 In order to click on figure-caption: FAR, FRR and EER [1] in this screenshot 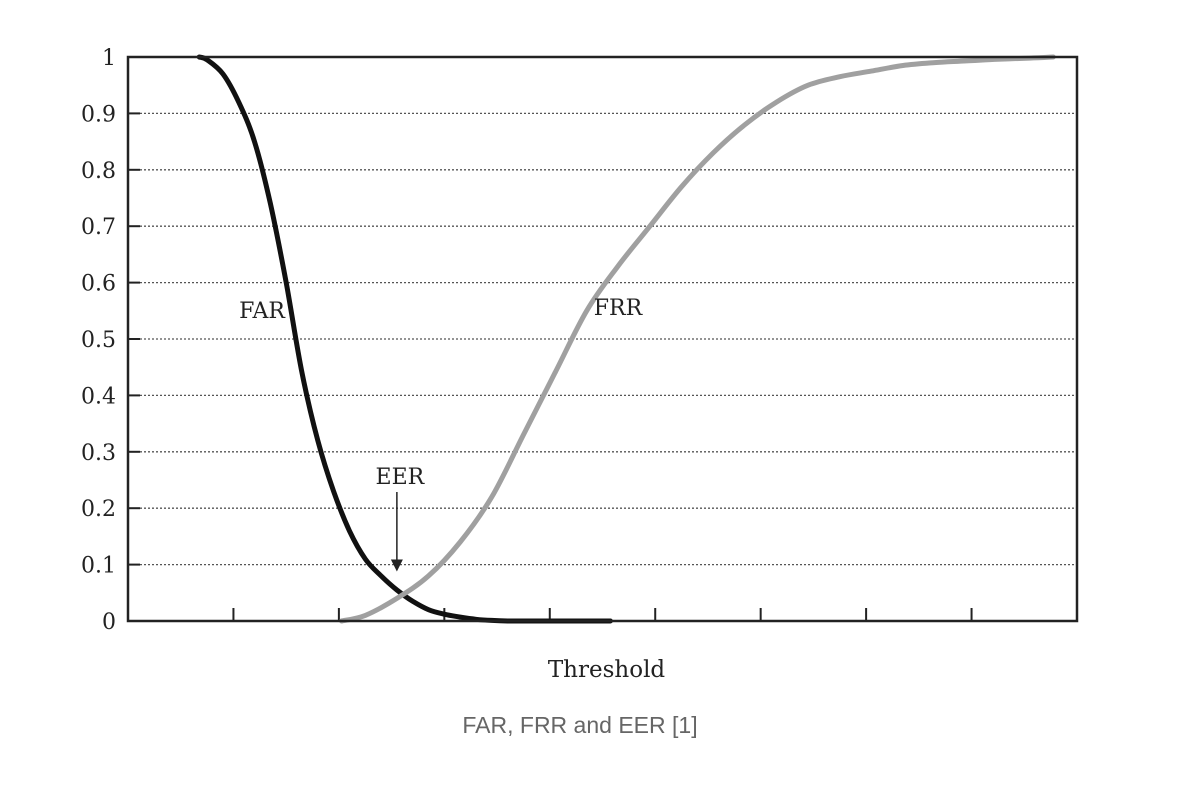, I will do `click(580, 725)`.